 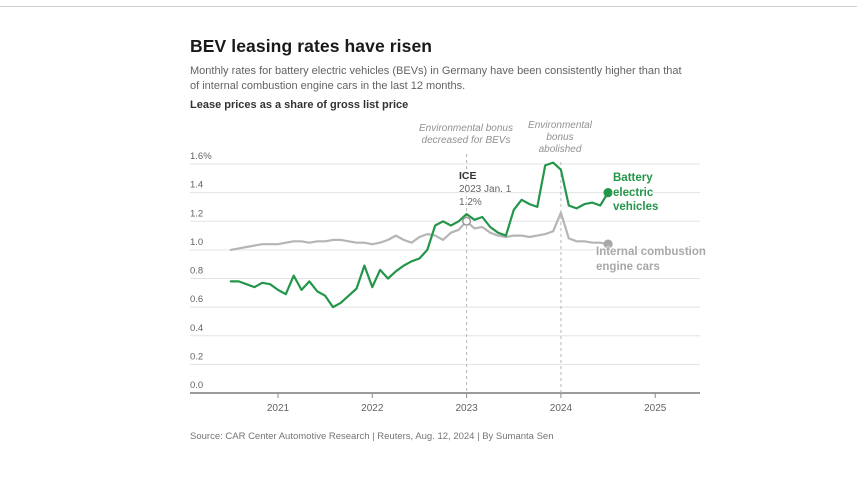 What do you see at coordinates (608, 193) in the screenshot?
I see `bev-end-dot` at bounding box center [608, 193].